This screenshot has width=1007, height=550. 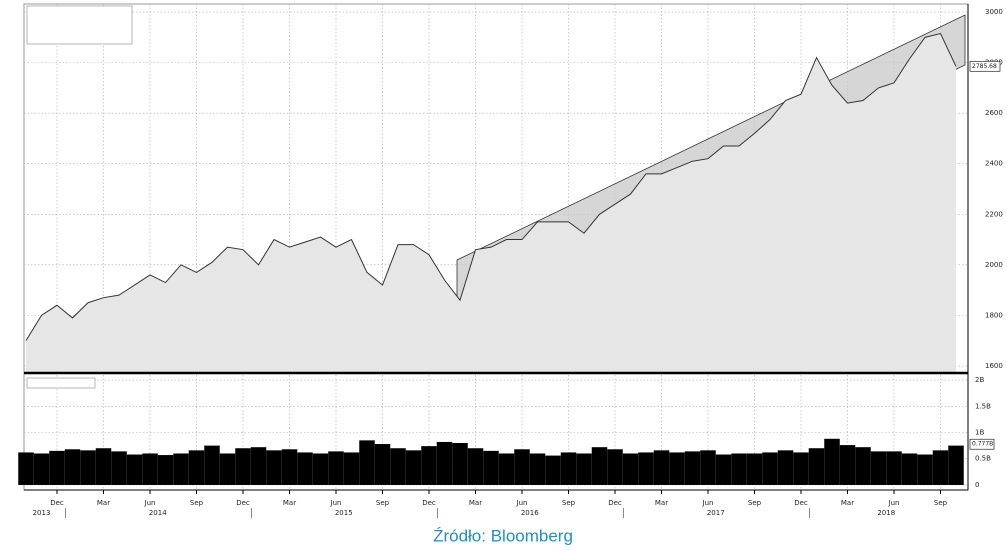 What do you see at coordinates (994, 265) in the screenshot?
I see `y-tick-label: 2000` at bounding box center [994, 265].